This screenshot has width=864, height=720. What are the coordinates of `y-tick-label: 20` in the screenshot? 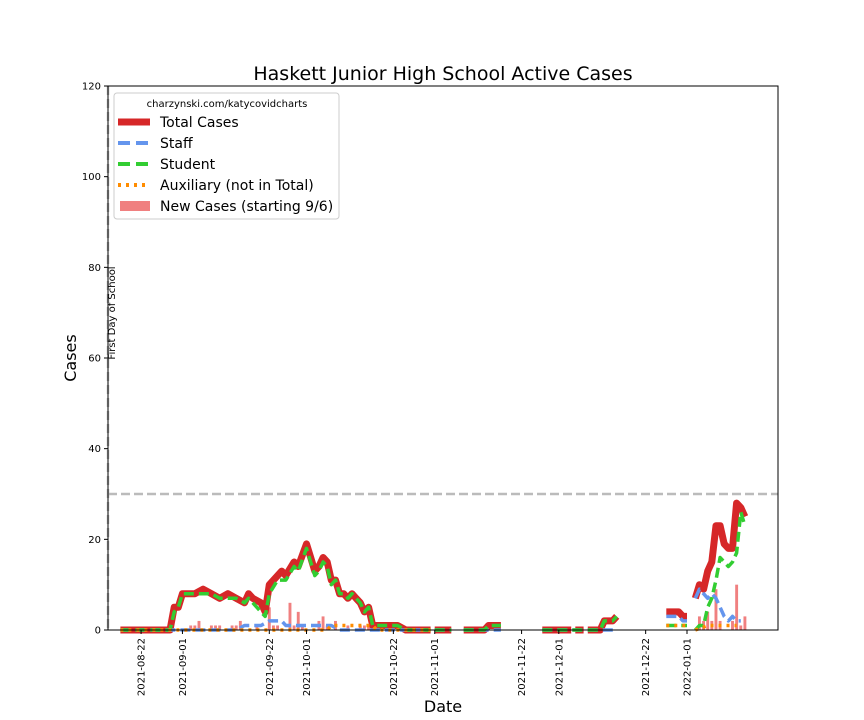 It's located at (94, 540).